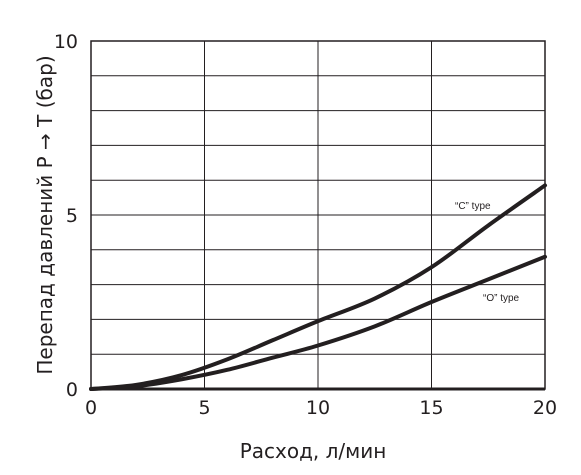 Image resolution: width=581 pixels, height=475 pixels. Describe the element at coordinates (45, 214) in the screenshot. I see `y-axis-label: Перепад давлений P → T (бар)` at that location.